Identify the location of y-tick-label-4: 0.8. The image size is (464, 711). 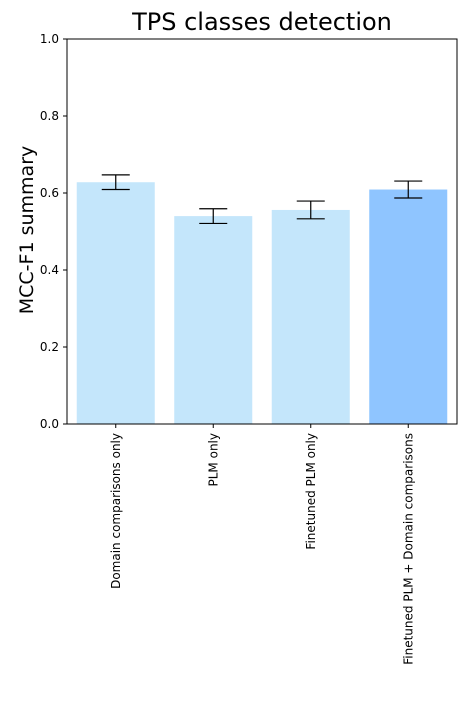
(49, 116).